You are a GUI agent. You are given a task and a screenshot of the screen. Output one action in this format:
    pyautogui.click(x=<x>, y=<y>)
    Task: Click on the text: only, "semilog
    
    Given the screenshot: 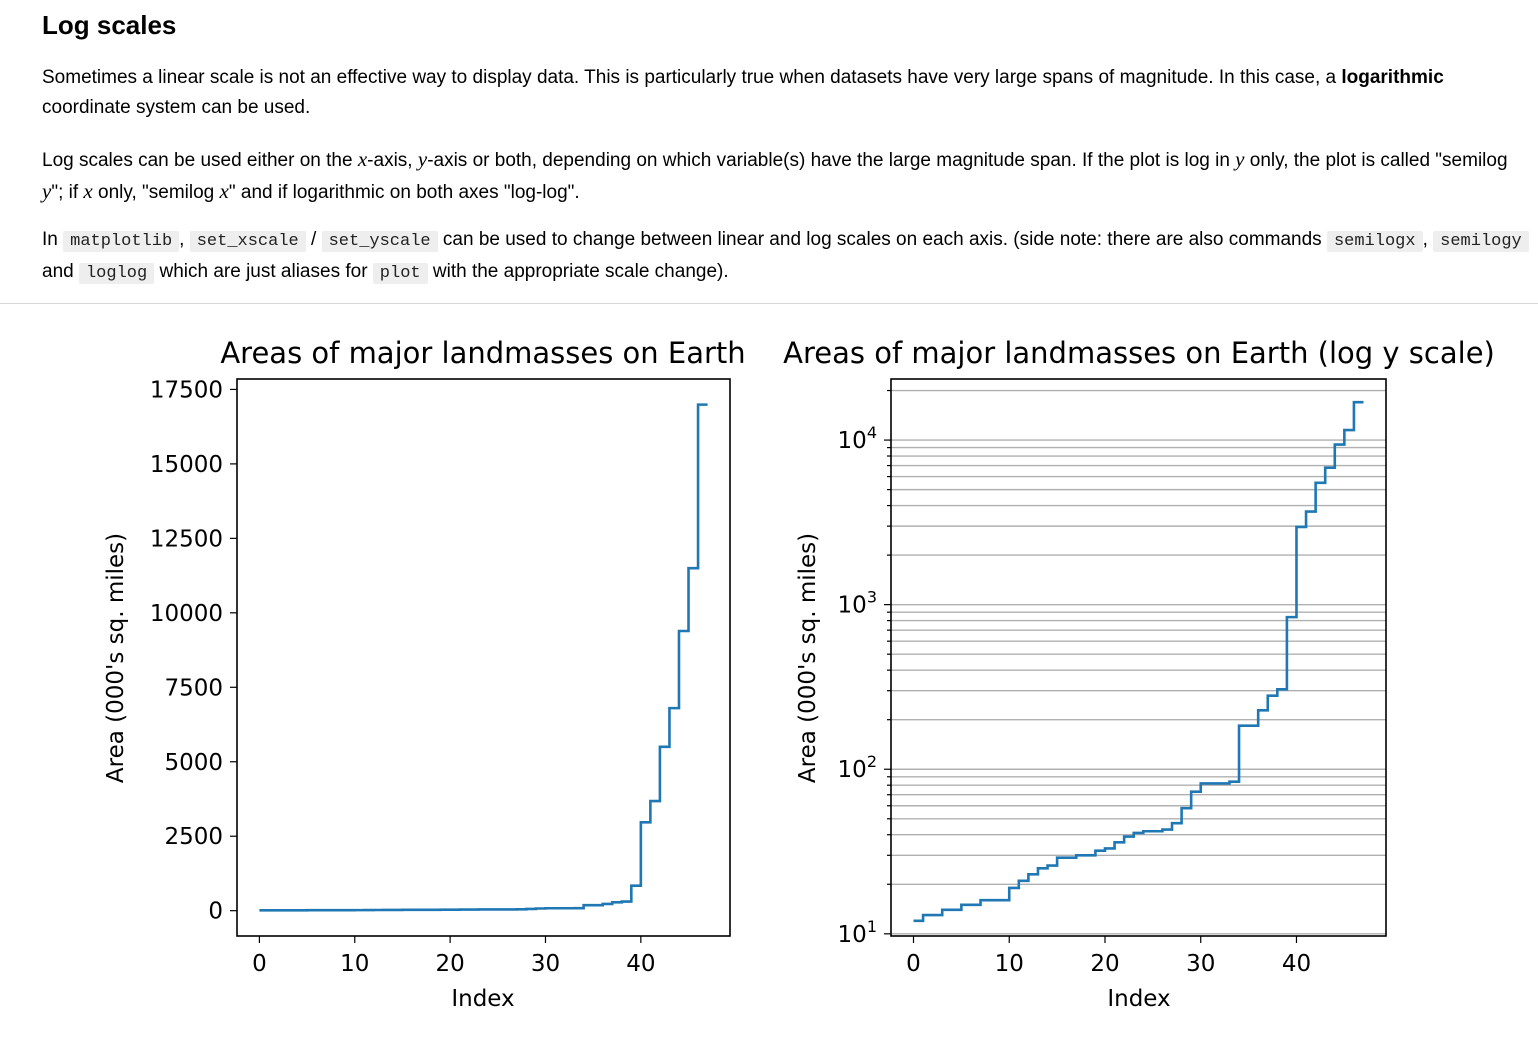 What is the action you would take?
    pyautogui.click(x=156, y=192)
    